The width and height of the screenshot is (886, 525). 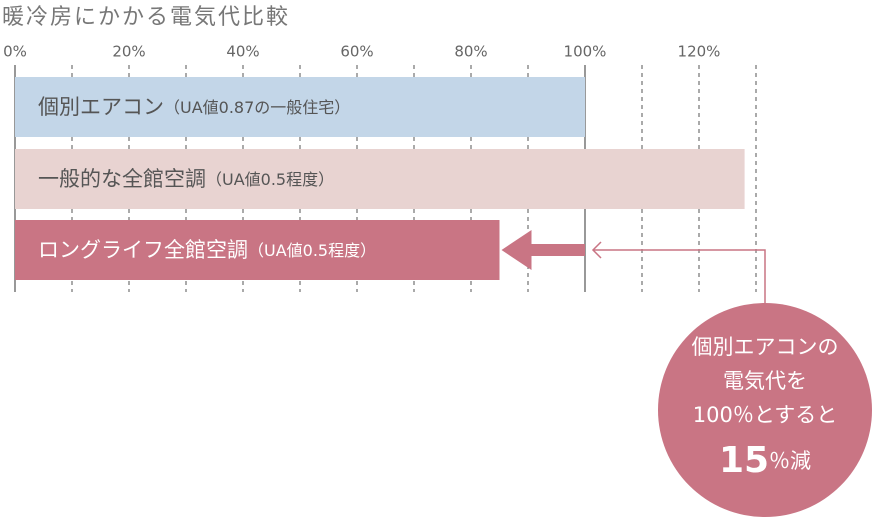 What do you see at coordinates (699, 52) in the screenshot?
I see `x-tick-label: 120%` at bounding box center [699, 52].